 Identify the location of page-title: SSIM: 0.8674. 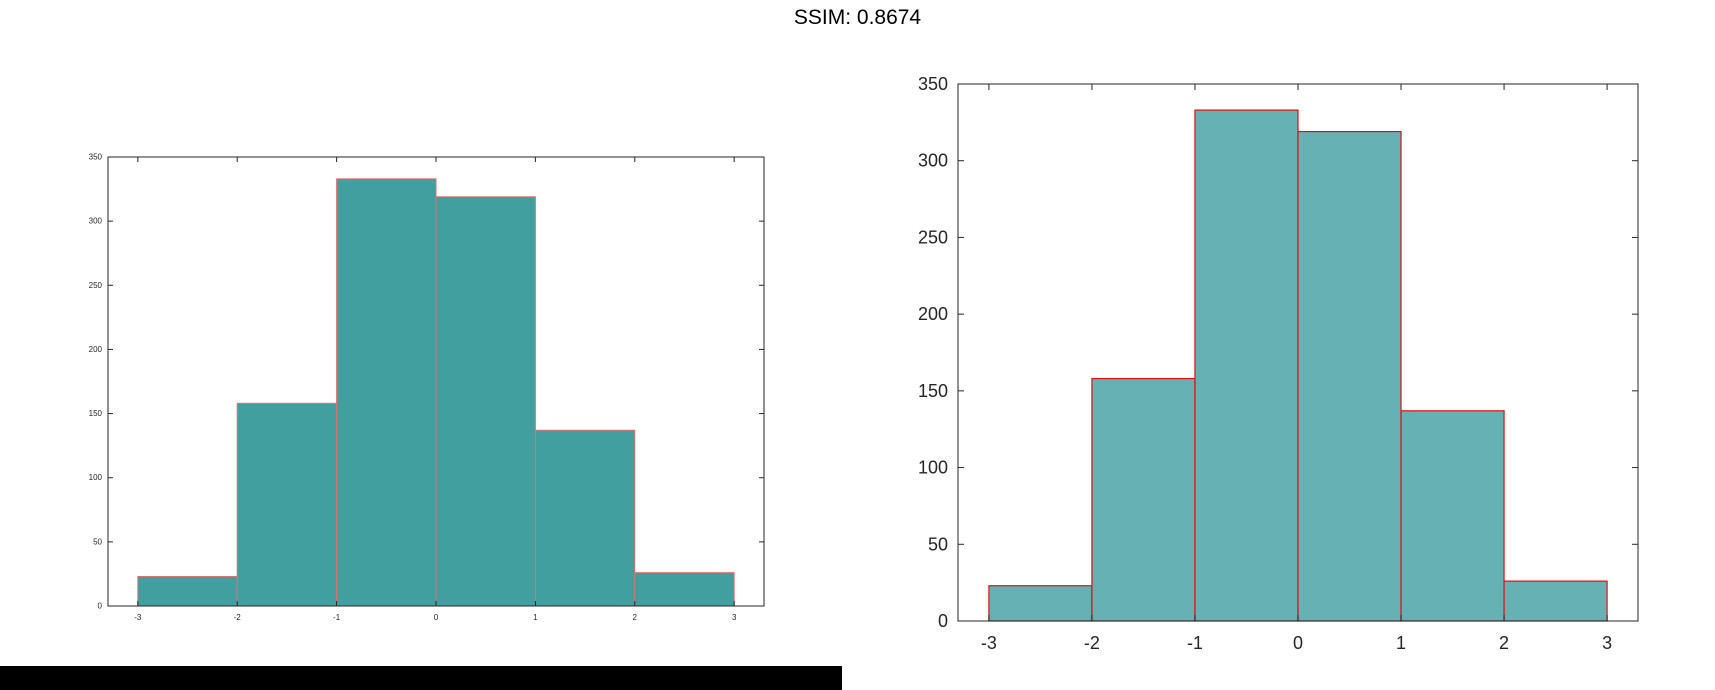
(857, 17).